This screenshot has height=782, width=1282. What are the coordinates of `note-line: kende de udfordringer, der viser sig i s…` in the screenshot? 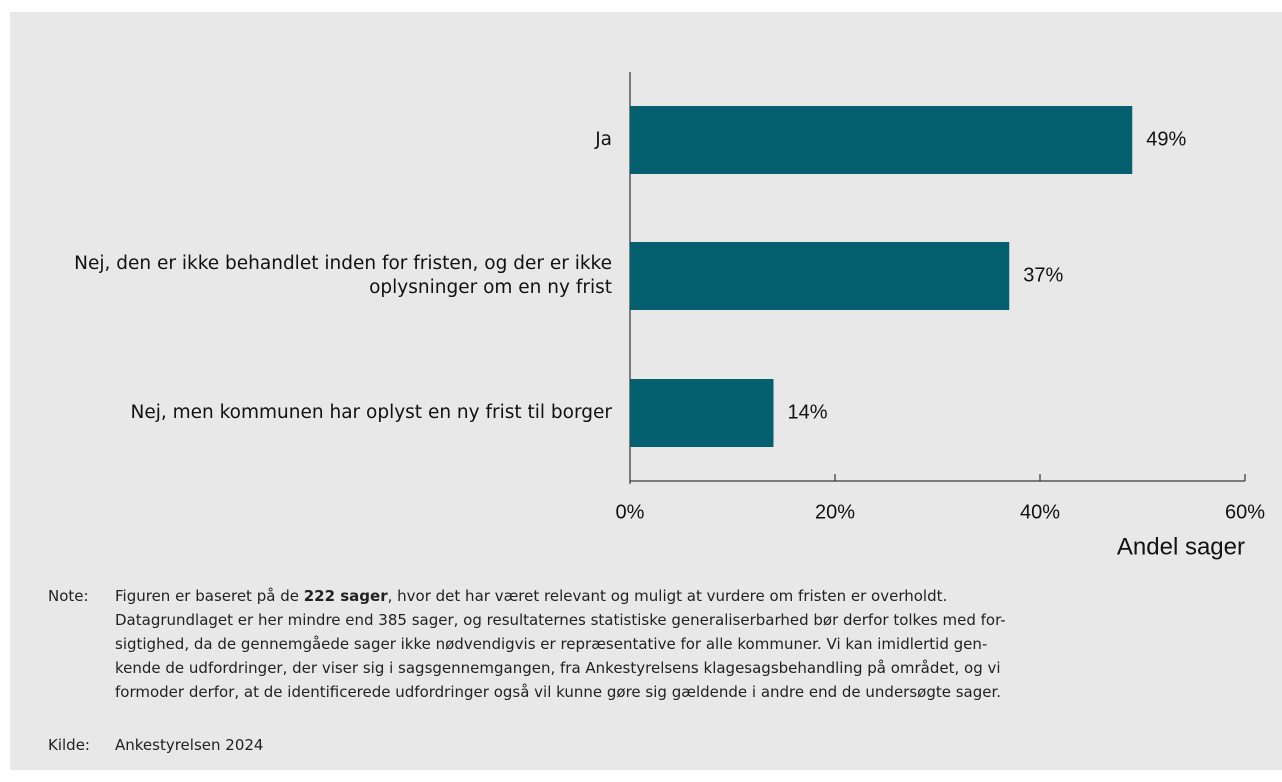 It's located at (558, 668).